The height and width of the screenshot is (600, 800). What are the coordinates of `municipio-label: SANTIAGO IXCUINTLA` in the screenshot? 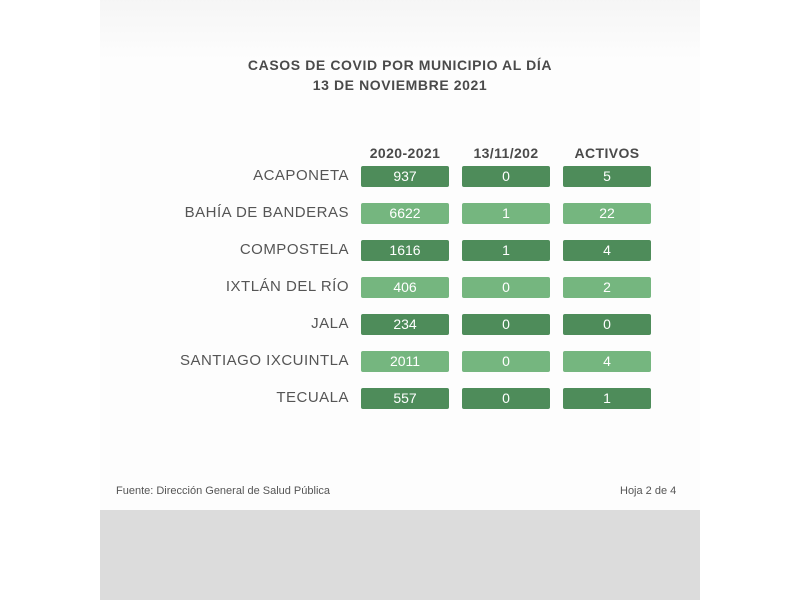 It's located at (264, 360).